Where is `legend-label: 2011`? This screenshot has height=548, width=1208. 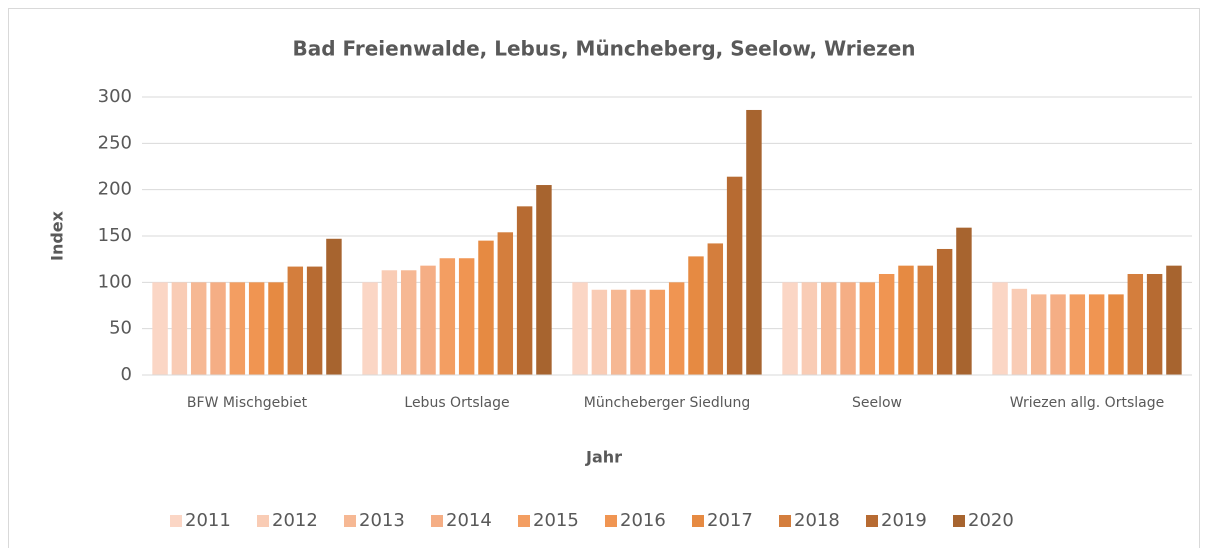 legend-label: 2011 is located at coordinates (208, 520).